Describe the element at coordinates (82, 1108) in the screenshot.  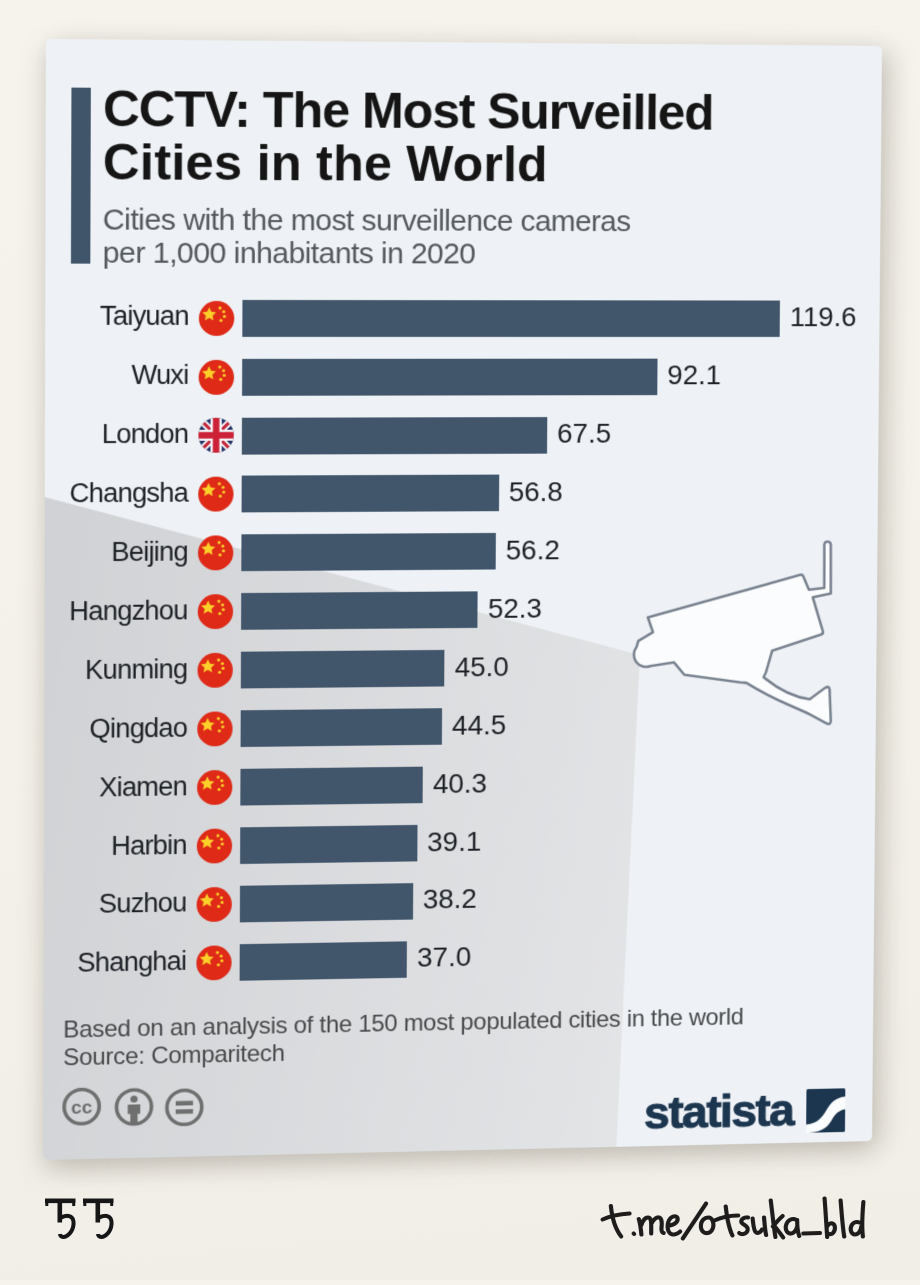
I see `svg-text: cc` at that location.